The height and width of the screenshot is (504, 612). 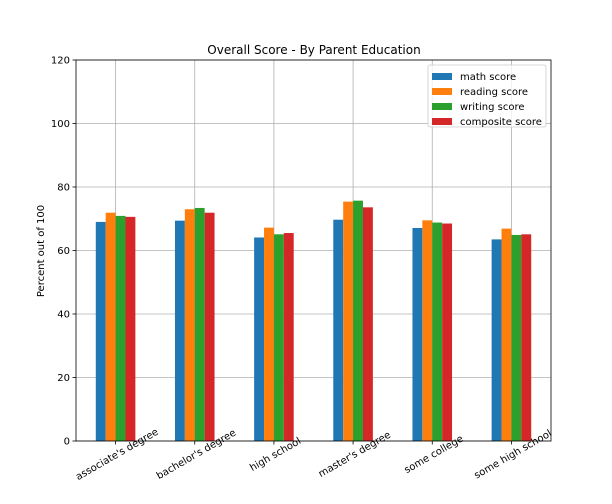 I want to click on y-tick-label: 60, so click(x=63, y=251).